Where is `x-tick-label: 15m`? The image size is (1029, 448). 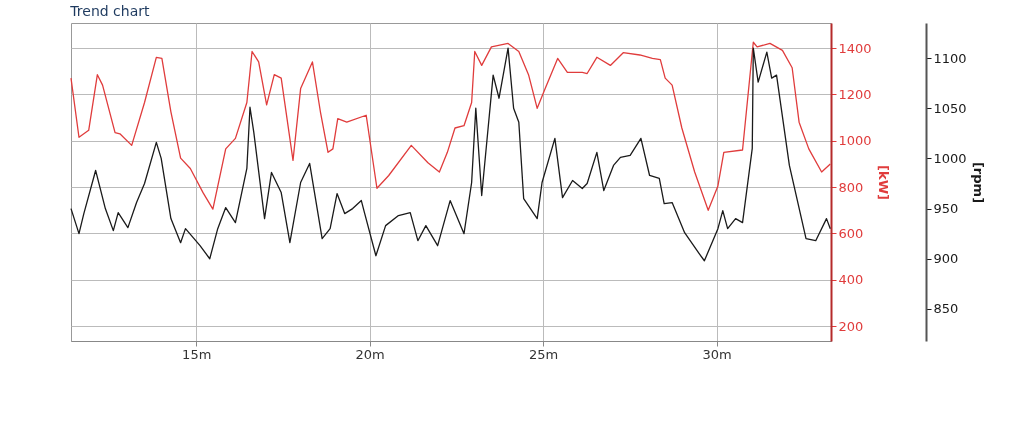
x-tick-label: 15m is located at coordinates (197, 354).